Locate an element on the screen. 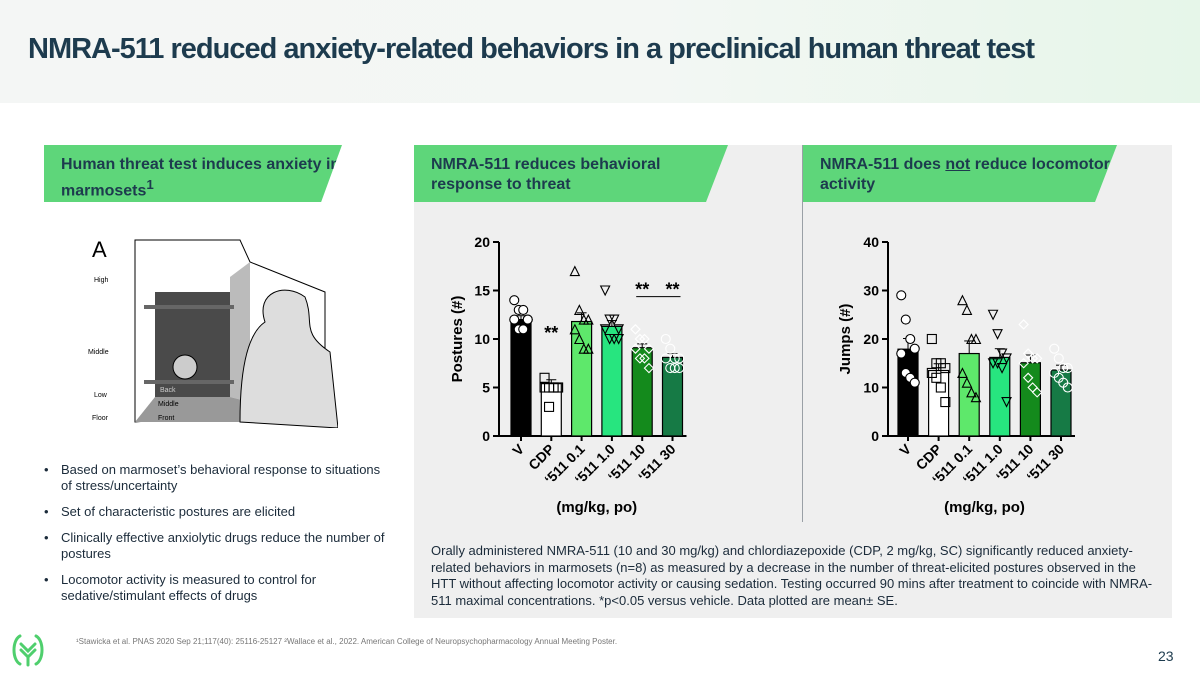 This screenshot has width=1200, height=675. floor-label: Middle is located at coordinates (168, 404).